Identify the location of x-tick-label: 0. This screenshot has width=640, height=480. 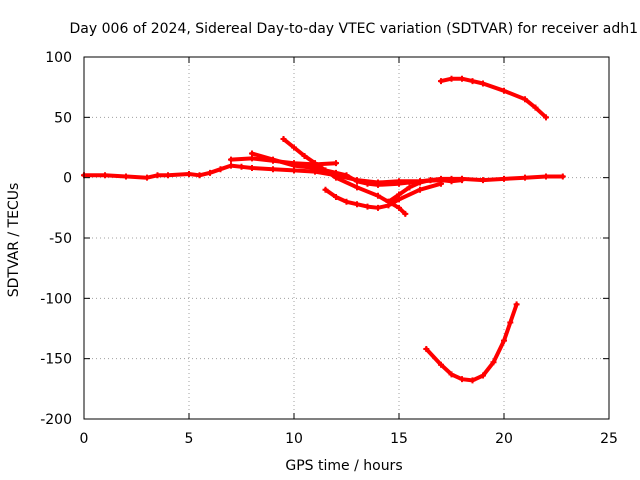
(84, 439).